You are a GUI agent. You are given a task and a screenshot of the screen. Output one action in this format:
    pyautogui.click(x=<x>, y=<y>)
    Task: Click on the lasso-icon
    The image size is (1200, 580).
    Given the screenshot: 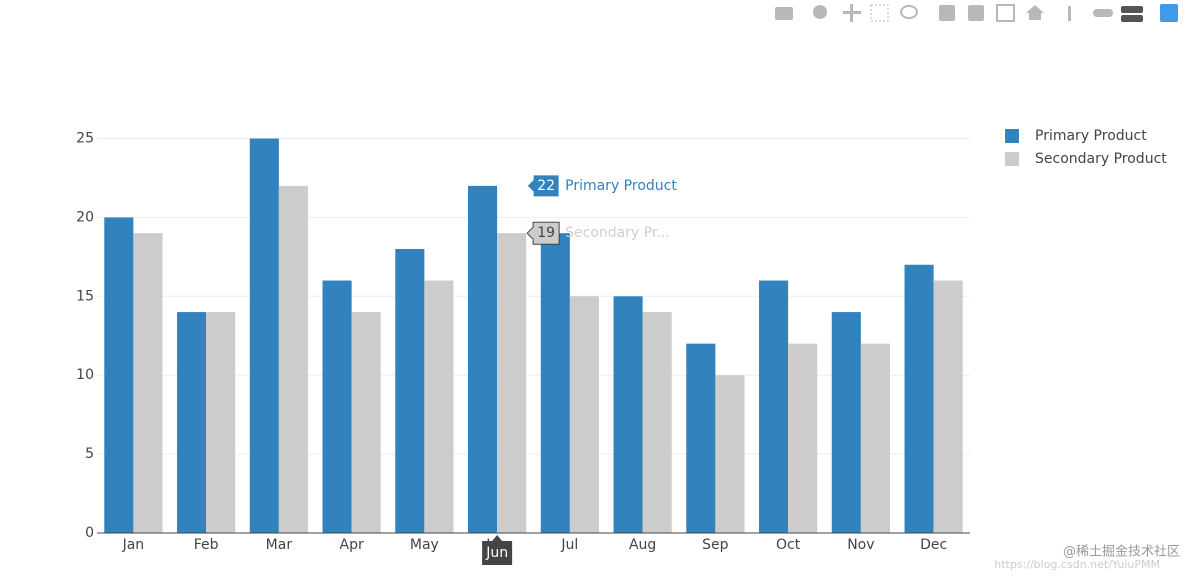 What is the action you would take?
    pyautogui.click(x=909, y=12)
    